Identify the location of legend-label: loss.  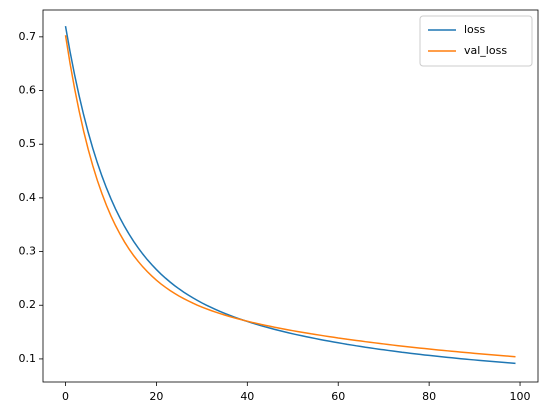
(475, 29).